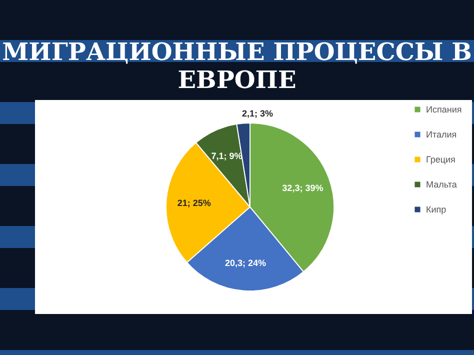 Image resolution: width=474 pixels, height=355 pixels. I want to click on legend-label: Кипр, so click(436, 209).